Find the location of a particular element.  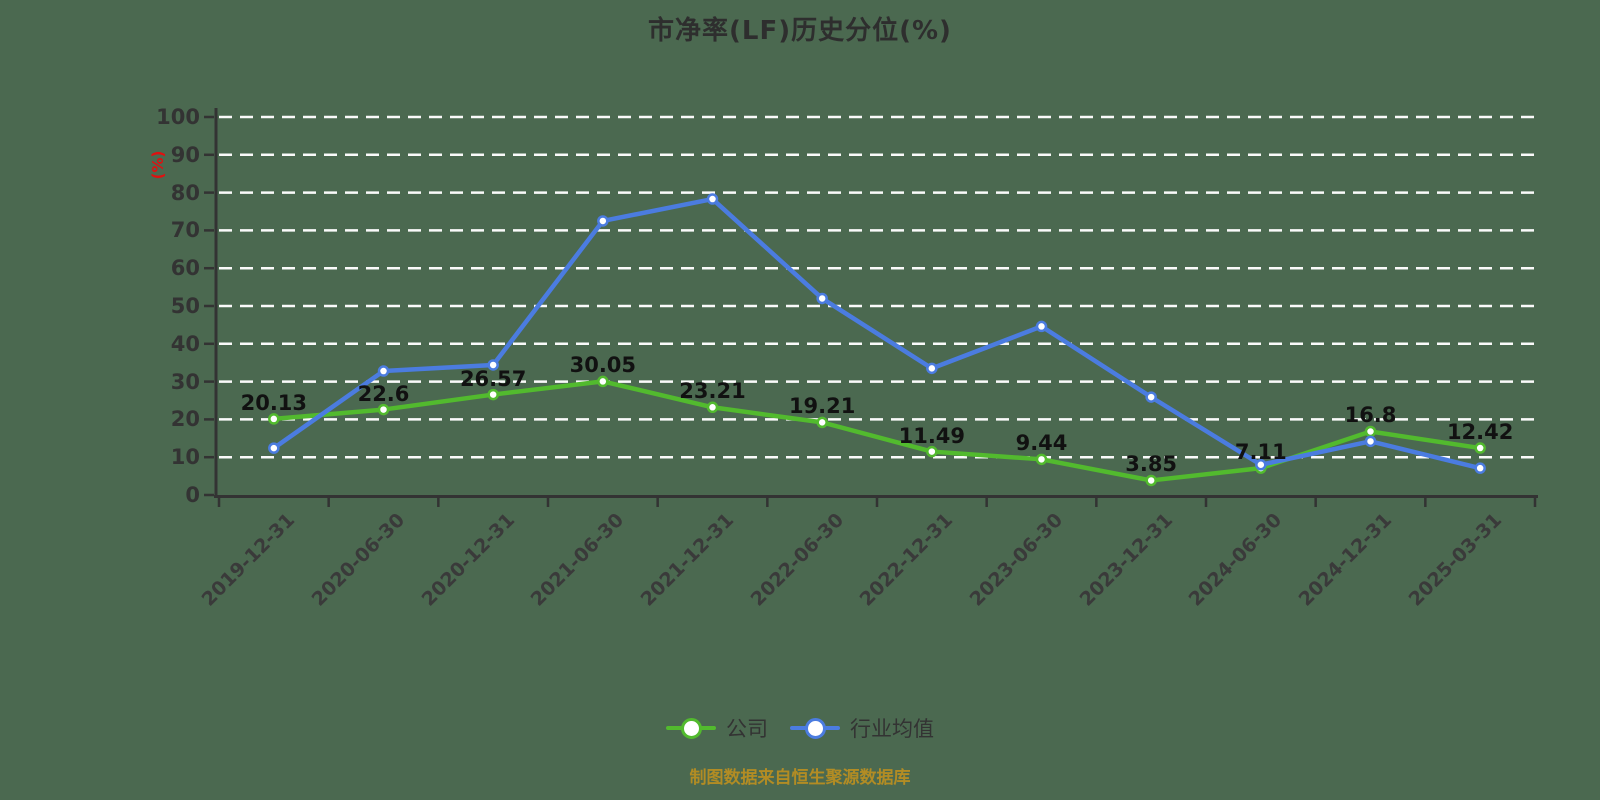

company-line-marker-icon is located at coordinates (691, 728).